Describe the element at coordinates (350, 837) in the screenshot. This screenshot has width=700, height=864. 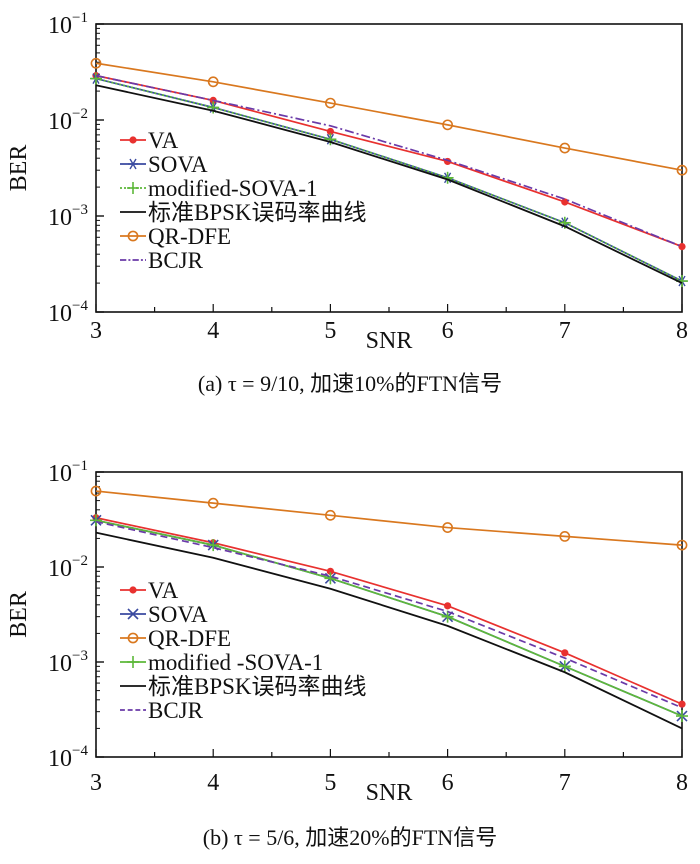
I see `caption-b: (b) τ = 5/6, 加速20%的FTN信号` at that location.